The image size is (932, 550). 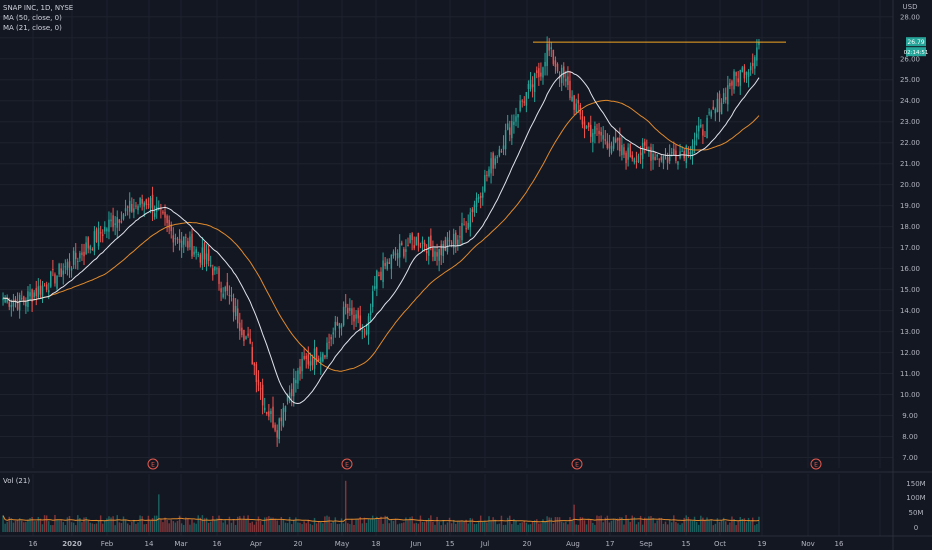 I want to click on time-tick-label: 2020, so click(x=72, y=544).